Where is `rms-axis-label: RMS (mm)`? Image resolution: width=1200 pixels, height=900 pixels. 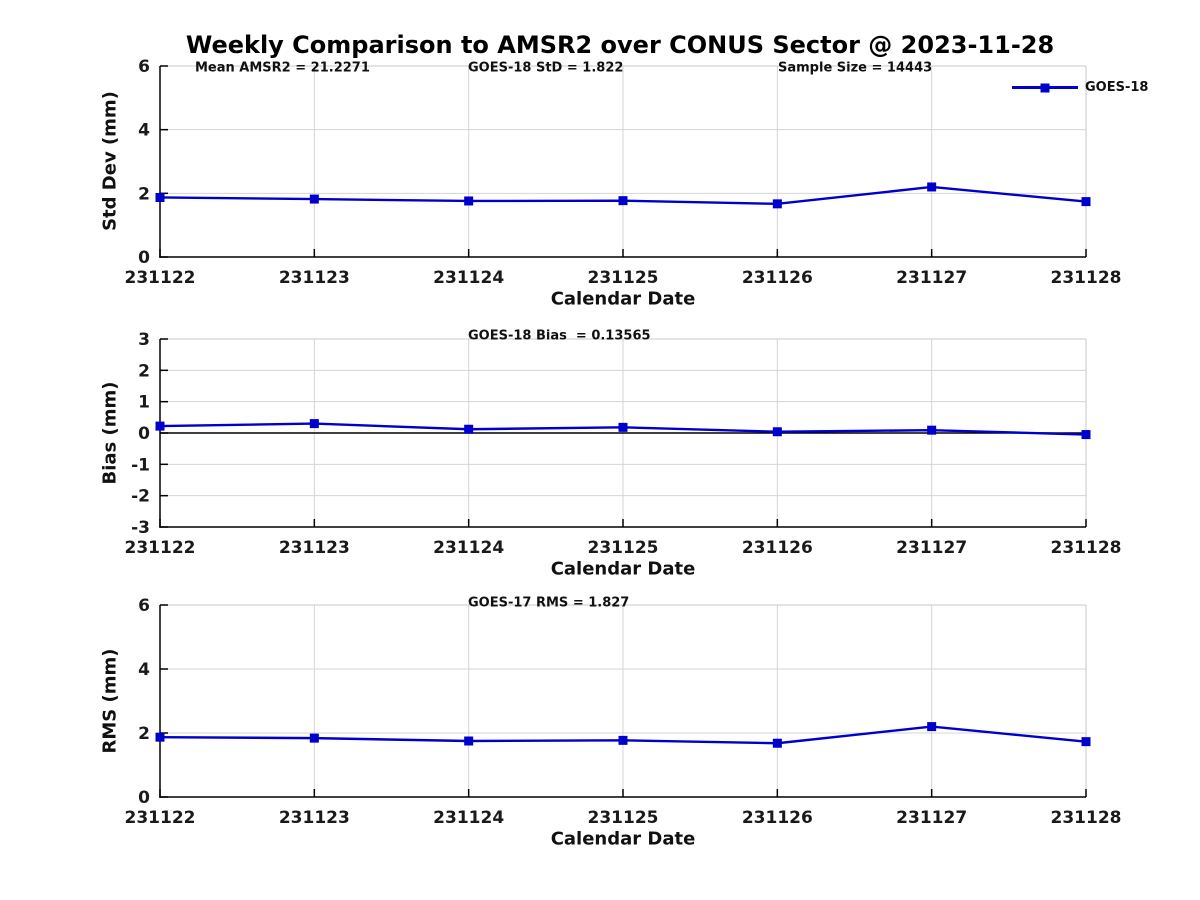 rms-axis-label: RMS (mm) is located at coordinates (110, 701).